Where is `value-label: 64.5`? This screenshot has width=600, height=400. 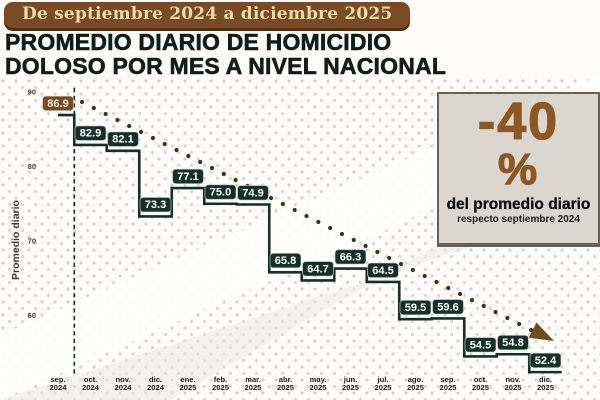 value-label: 64.5 is located at coordinates (382, 271).